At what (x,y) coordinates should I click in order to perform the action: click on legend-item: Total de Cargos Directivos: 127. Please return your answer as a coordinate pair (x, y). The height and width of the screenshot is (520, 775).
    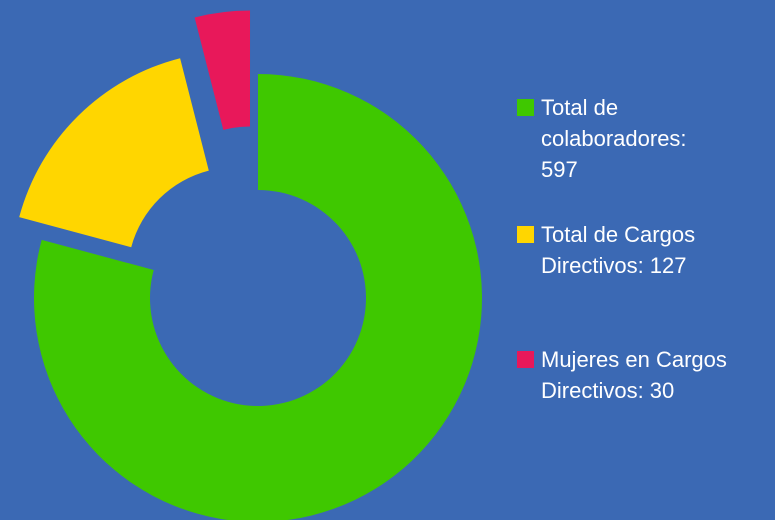
    Looking at the image, I should click on (642, 250).